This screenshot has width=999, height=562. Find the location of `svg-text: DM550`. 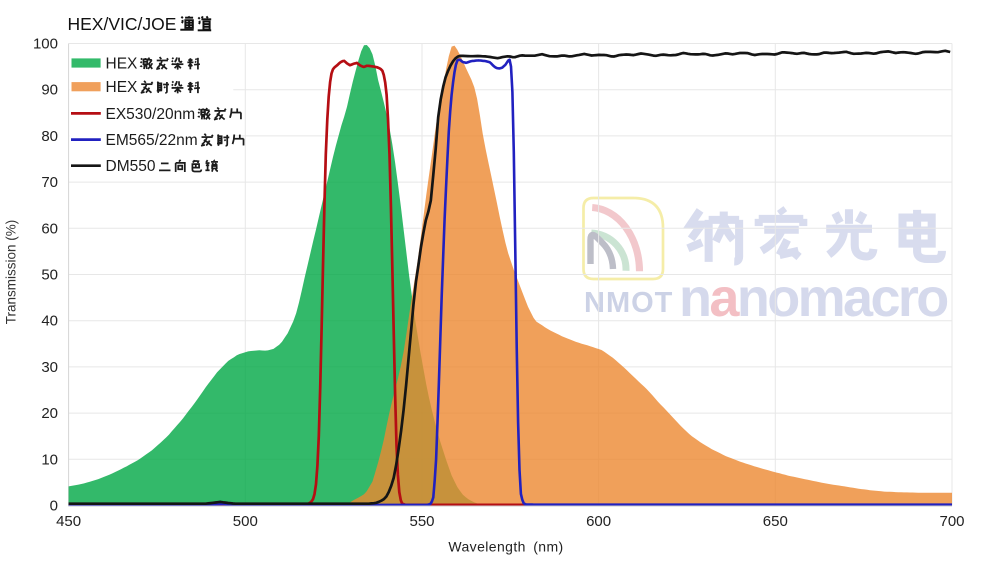

svg-text: DM550 is located at coordinates (131, 166).